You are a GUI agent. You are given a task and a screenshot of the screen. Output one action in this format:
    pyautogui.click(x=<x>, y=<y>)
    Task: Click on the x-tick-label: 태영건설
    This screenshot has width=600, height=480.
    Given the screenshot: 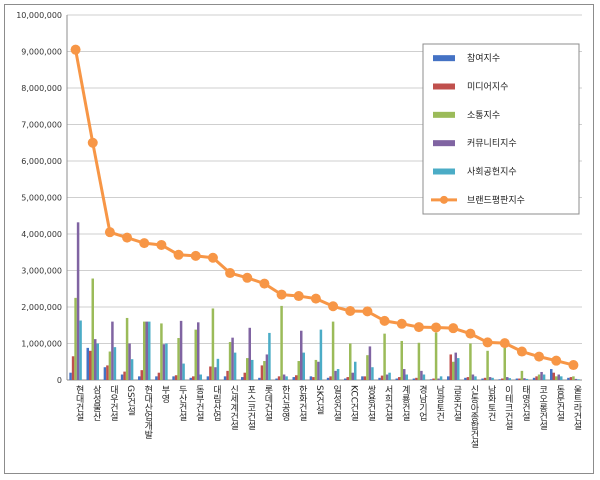 What is the action you would take?
    pyautogui.click(x=525, y=403)
    